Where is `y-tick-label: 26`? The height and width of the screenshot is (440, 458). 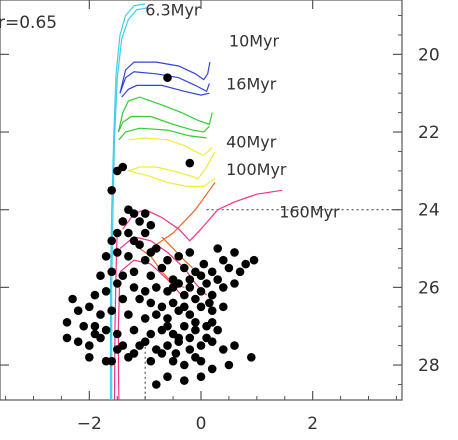 y-tick-label: 26 is located at coordinates (429, 288).